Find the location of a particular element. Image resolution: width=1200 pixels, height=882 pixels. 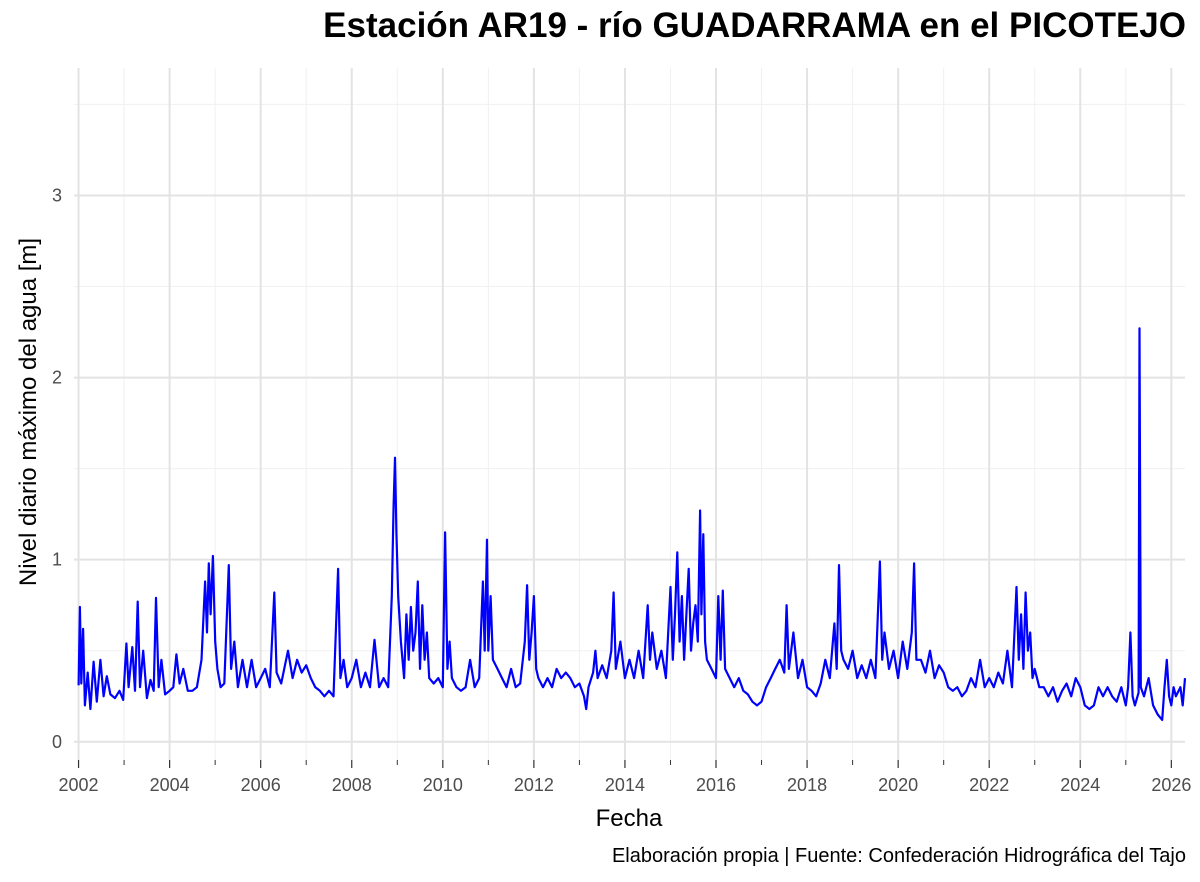

x-tick-label: 2004 is located at coordinates (170, 785).